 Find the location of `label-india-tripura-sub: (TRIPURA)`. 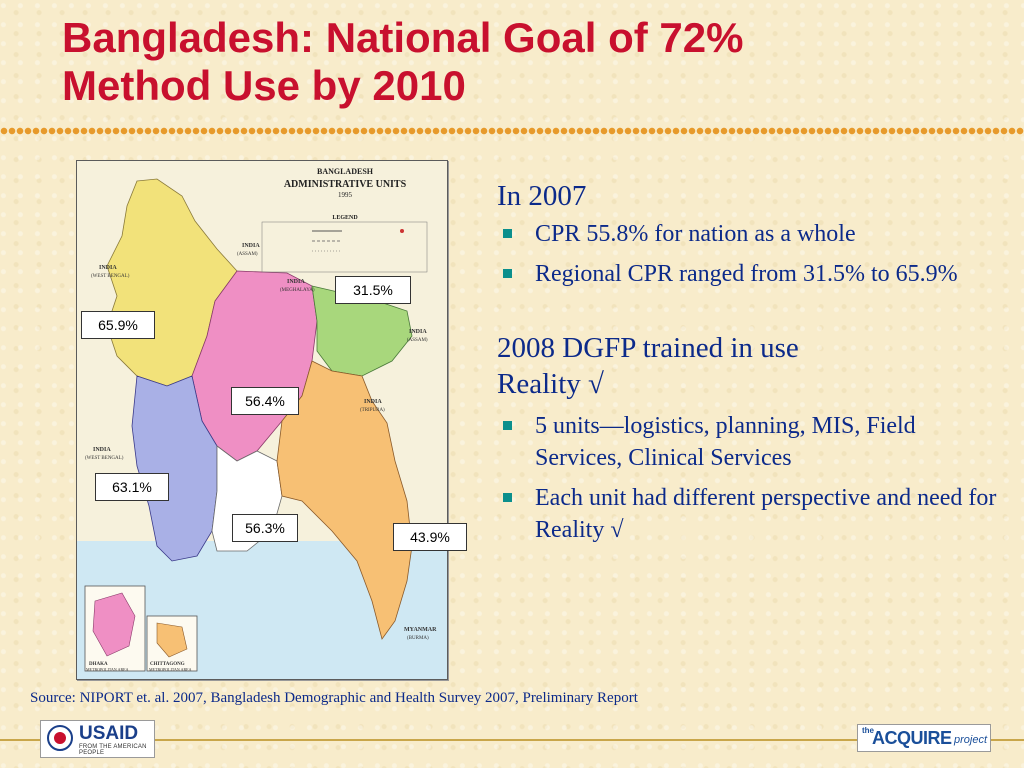

label-india-tripura-sub: (TRIPURA) is located at coordinates (372, 410).